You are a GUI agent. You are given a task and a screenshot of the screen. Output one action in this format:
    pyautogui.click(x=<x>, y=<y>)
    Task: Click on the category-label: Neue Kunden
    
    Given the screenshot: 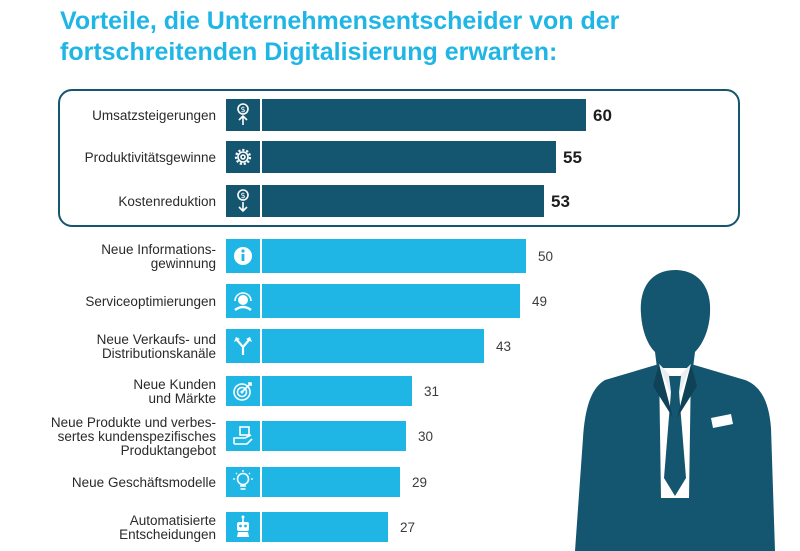 What is the action you would take?
    pyautogui.click(x=174, y=384)
    